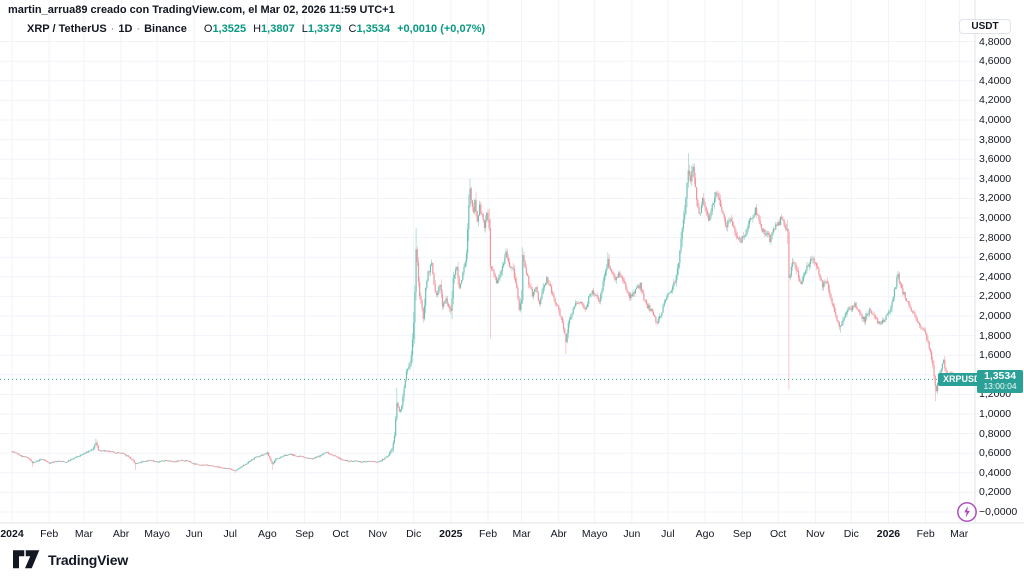  I want to click on boost-button, so click(967, 512).